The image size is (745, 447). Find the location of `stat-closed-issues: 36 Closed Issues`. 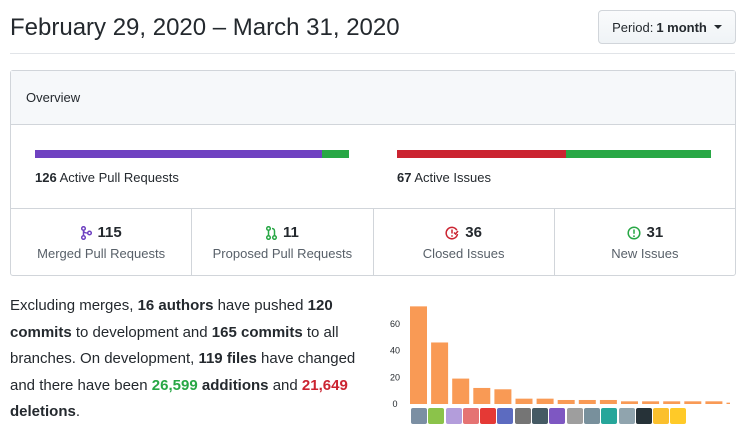

stat-closed-issues: 36 Closed Issues is located at coordinates (464, 242).